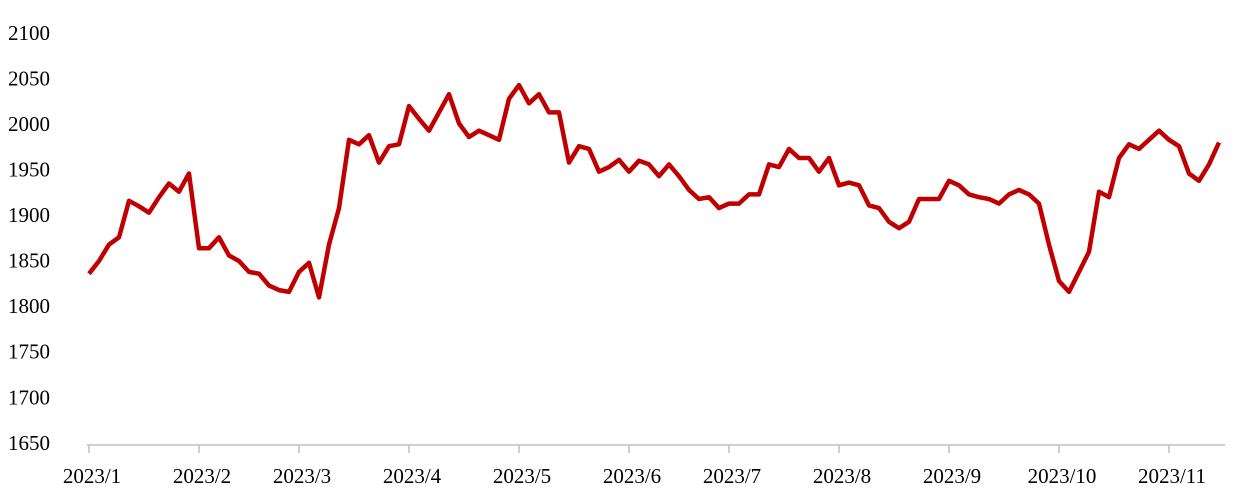 Image resolution: width=1242 pixels, height=504 pixels. I want to click on y-tick-label: 1700, so click(29, 397).